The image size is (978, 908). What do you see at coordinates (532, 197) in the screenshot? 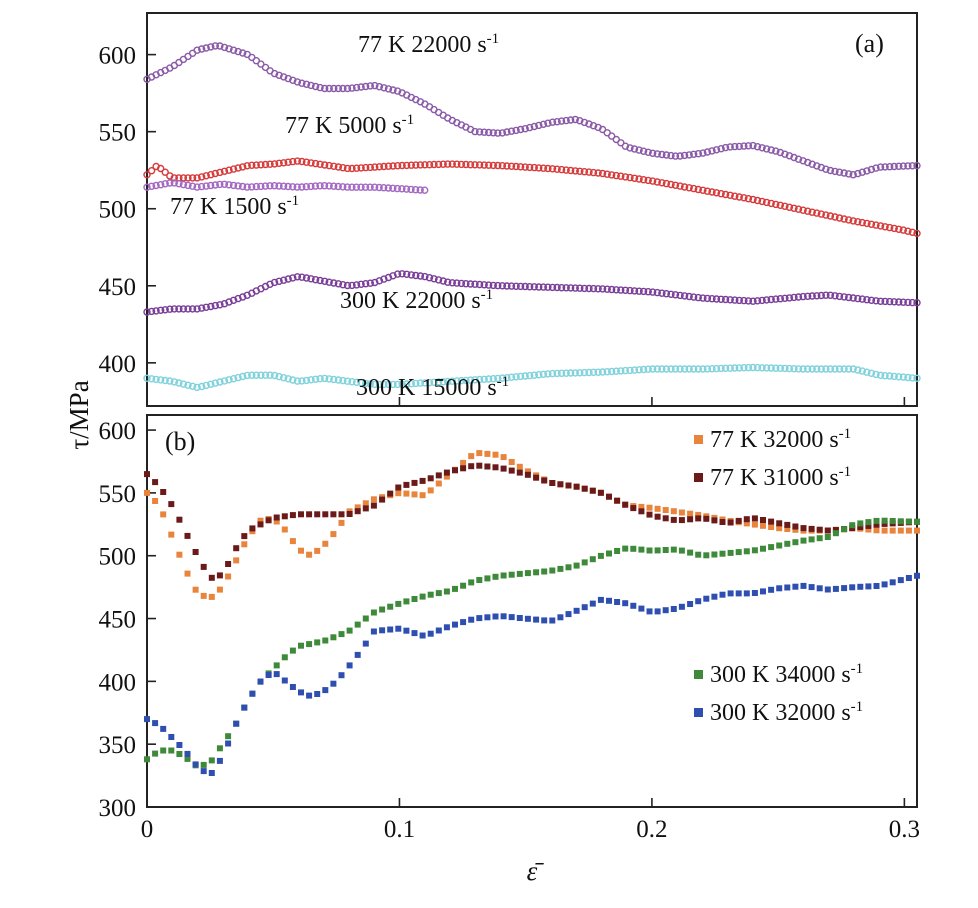
I see `series-a1` at bounding box center [532, 197].